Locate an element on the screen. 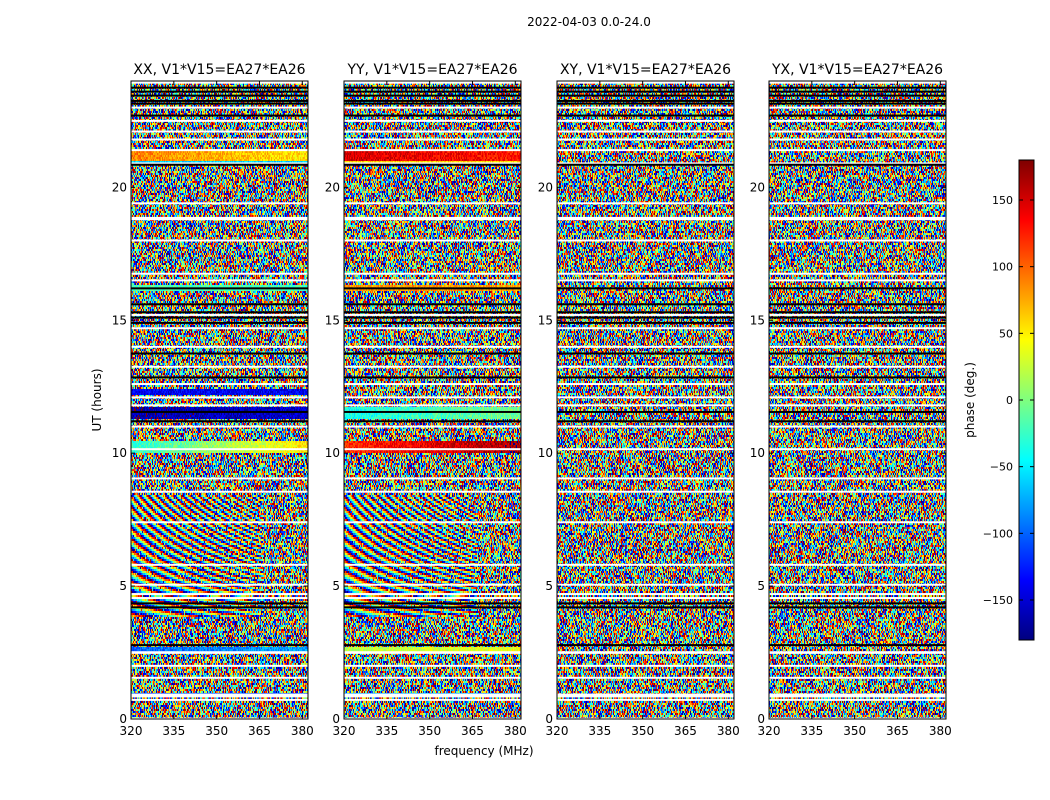  x-tick-label: 365 is located at coordinates (685, 731).